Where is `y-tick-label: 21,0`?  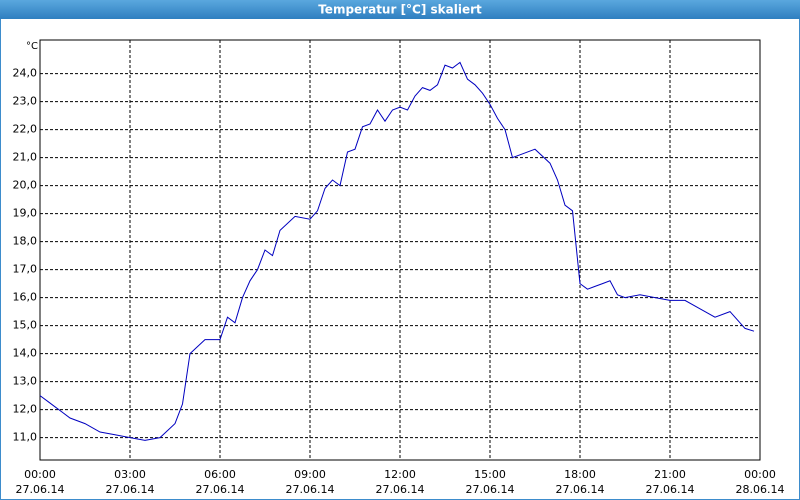
y-tick-label: 21,0 is located at coordinates (25, 157).